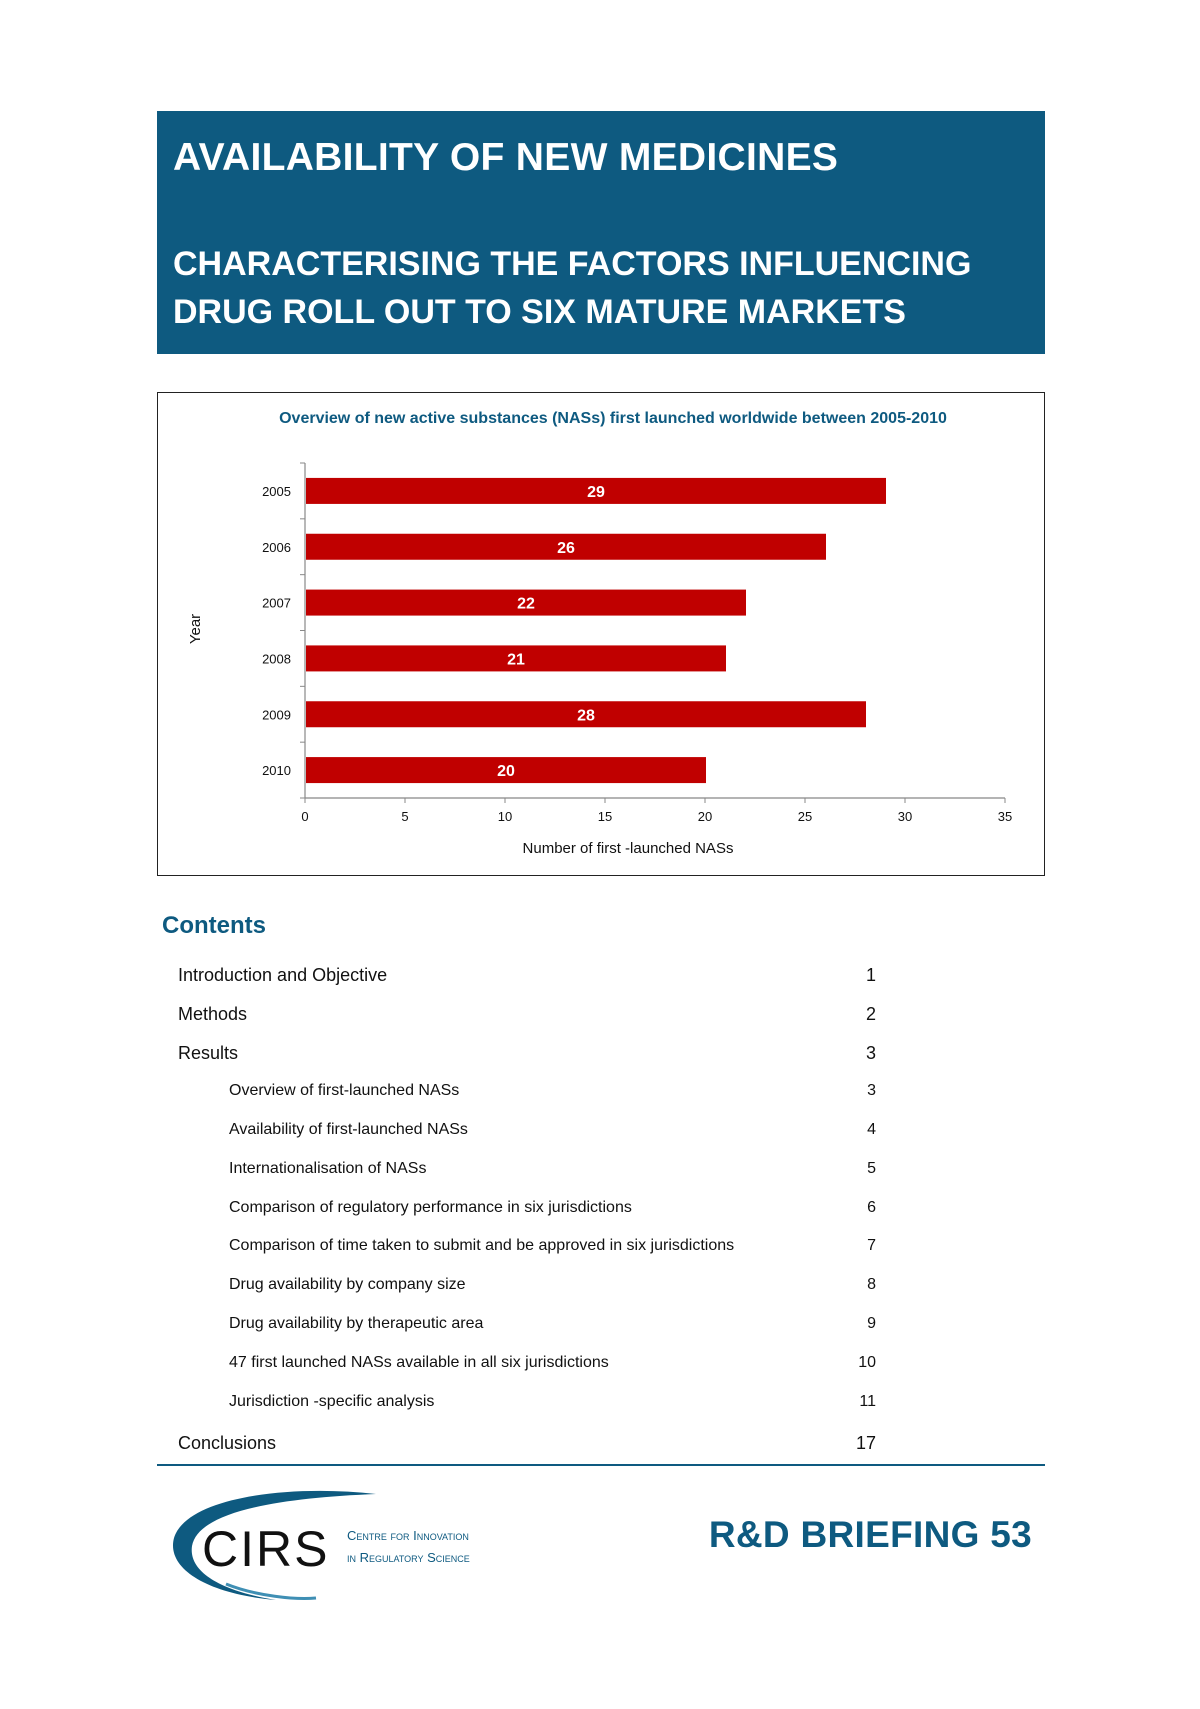 The width and height of the screenshot is (1200, 1709). Describe the element at coordinates (227, 1443) in the screenshot. I see `toc-item-label: Conclusions` at that location.